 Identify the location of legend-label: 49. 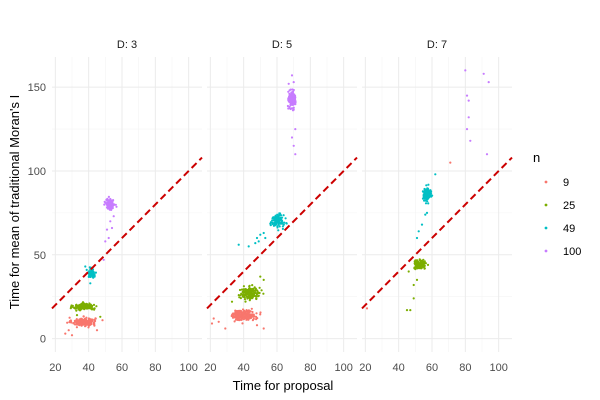
(569, 229).